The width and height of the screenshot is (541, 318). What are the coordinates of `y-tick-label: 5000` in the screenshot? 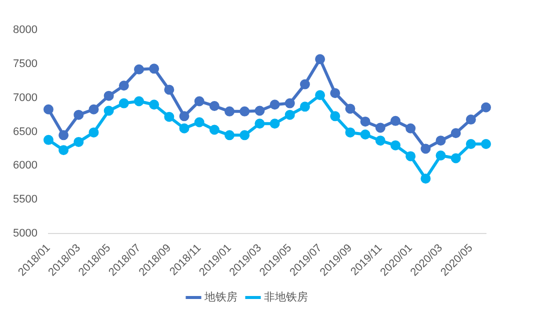 It's located at (25, 234).